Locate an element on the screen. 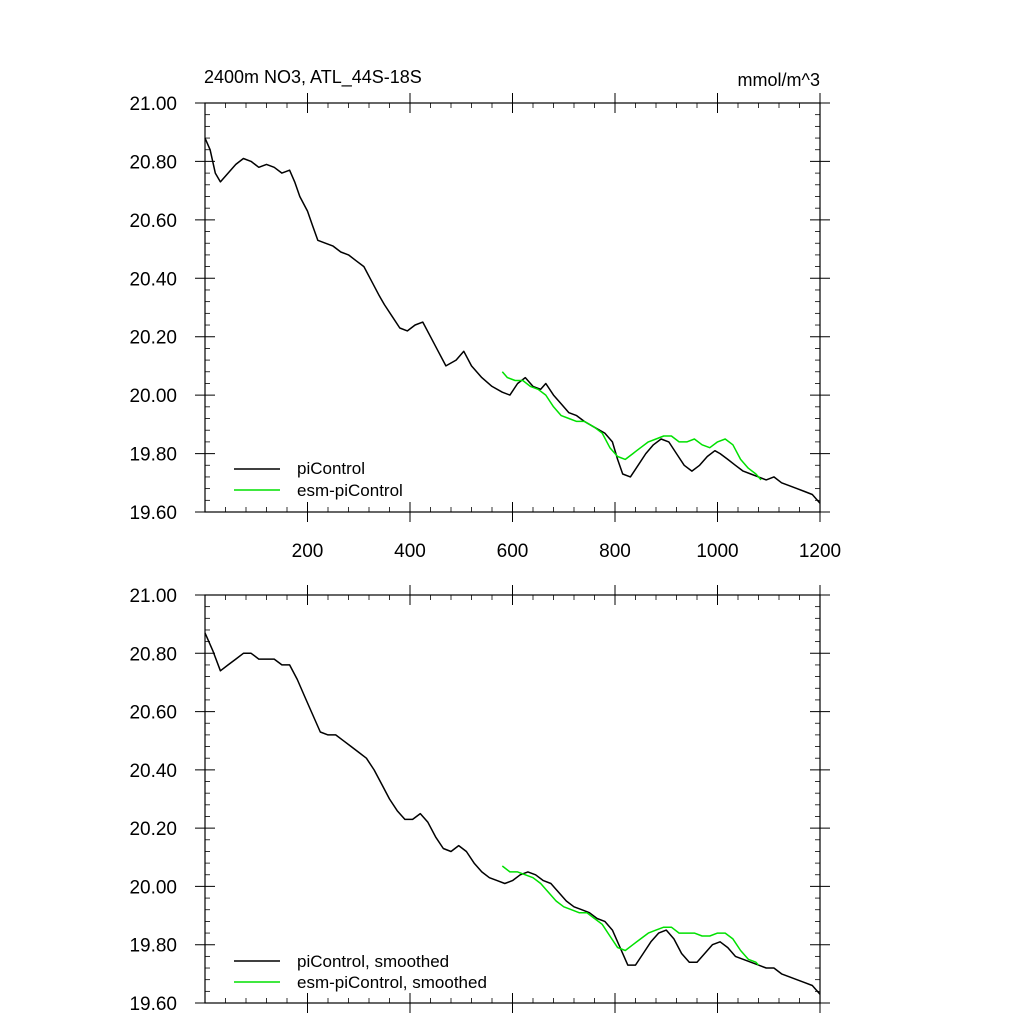 This screenshot has width=1024, height=1024. x-tick-label: 200 is located at coordinates (308, 551).